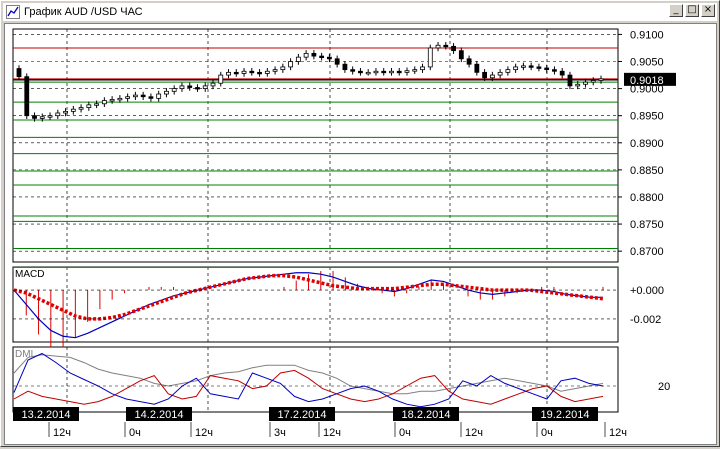 The image size is (720, 449). What do you see at coordinates (647, 144) in the screenshot?
I see `price-tick-label: 0.8900` at bounding box center [647, 144].